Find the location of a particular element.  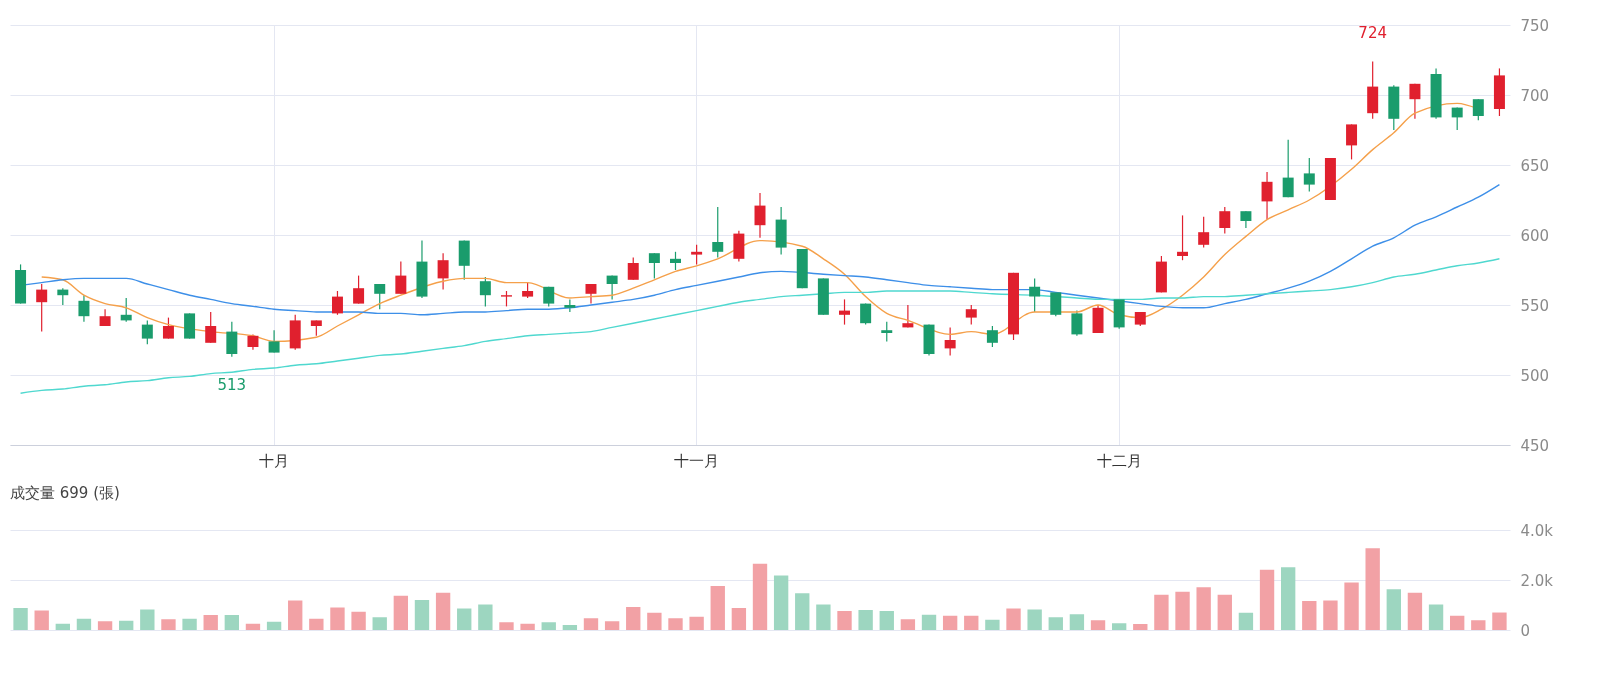

y-tick-label: 500 is located at coordinates (1535, 375).